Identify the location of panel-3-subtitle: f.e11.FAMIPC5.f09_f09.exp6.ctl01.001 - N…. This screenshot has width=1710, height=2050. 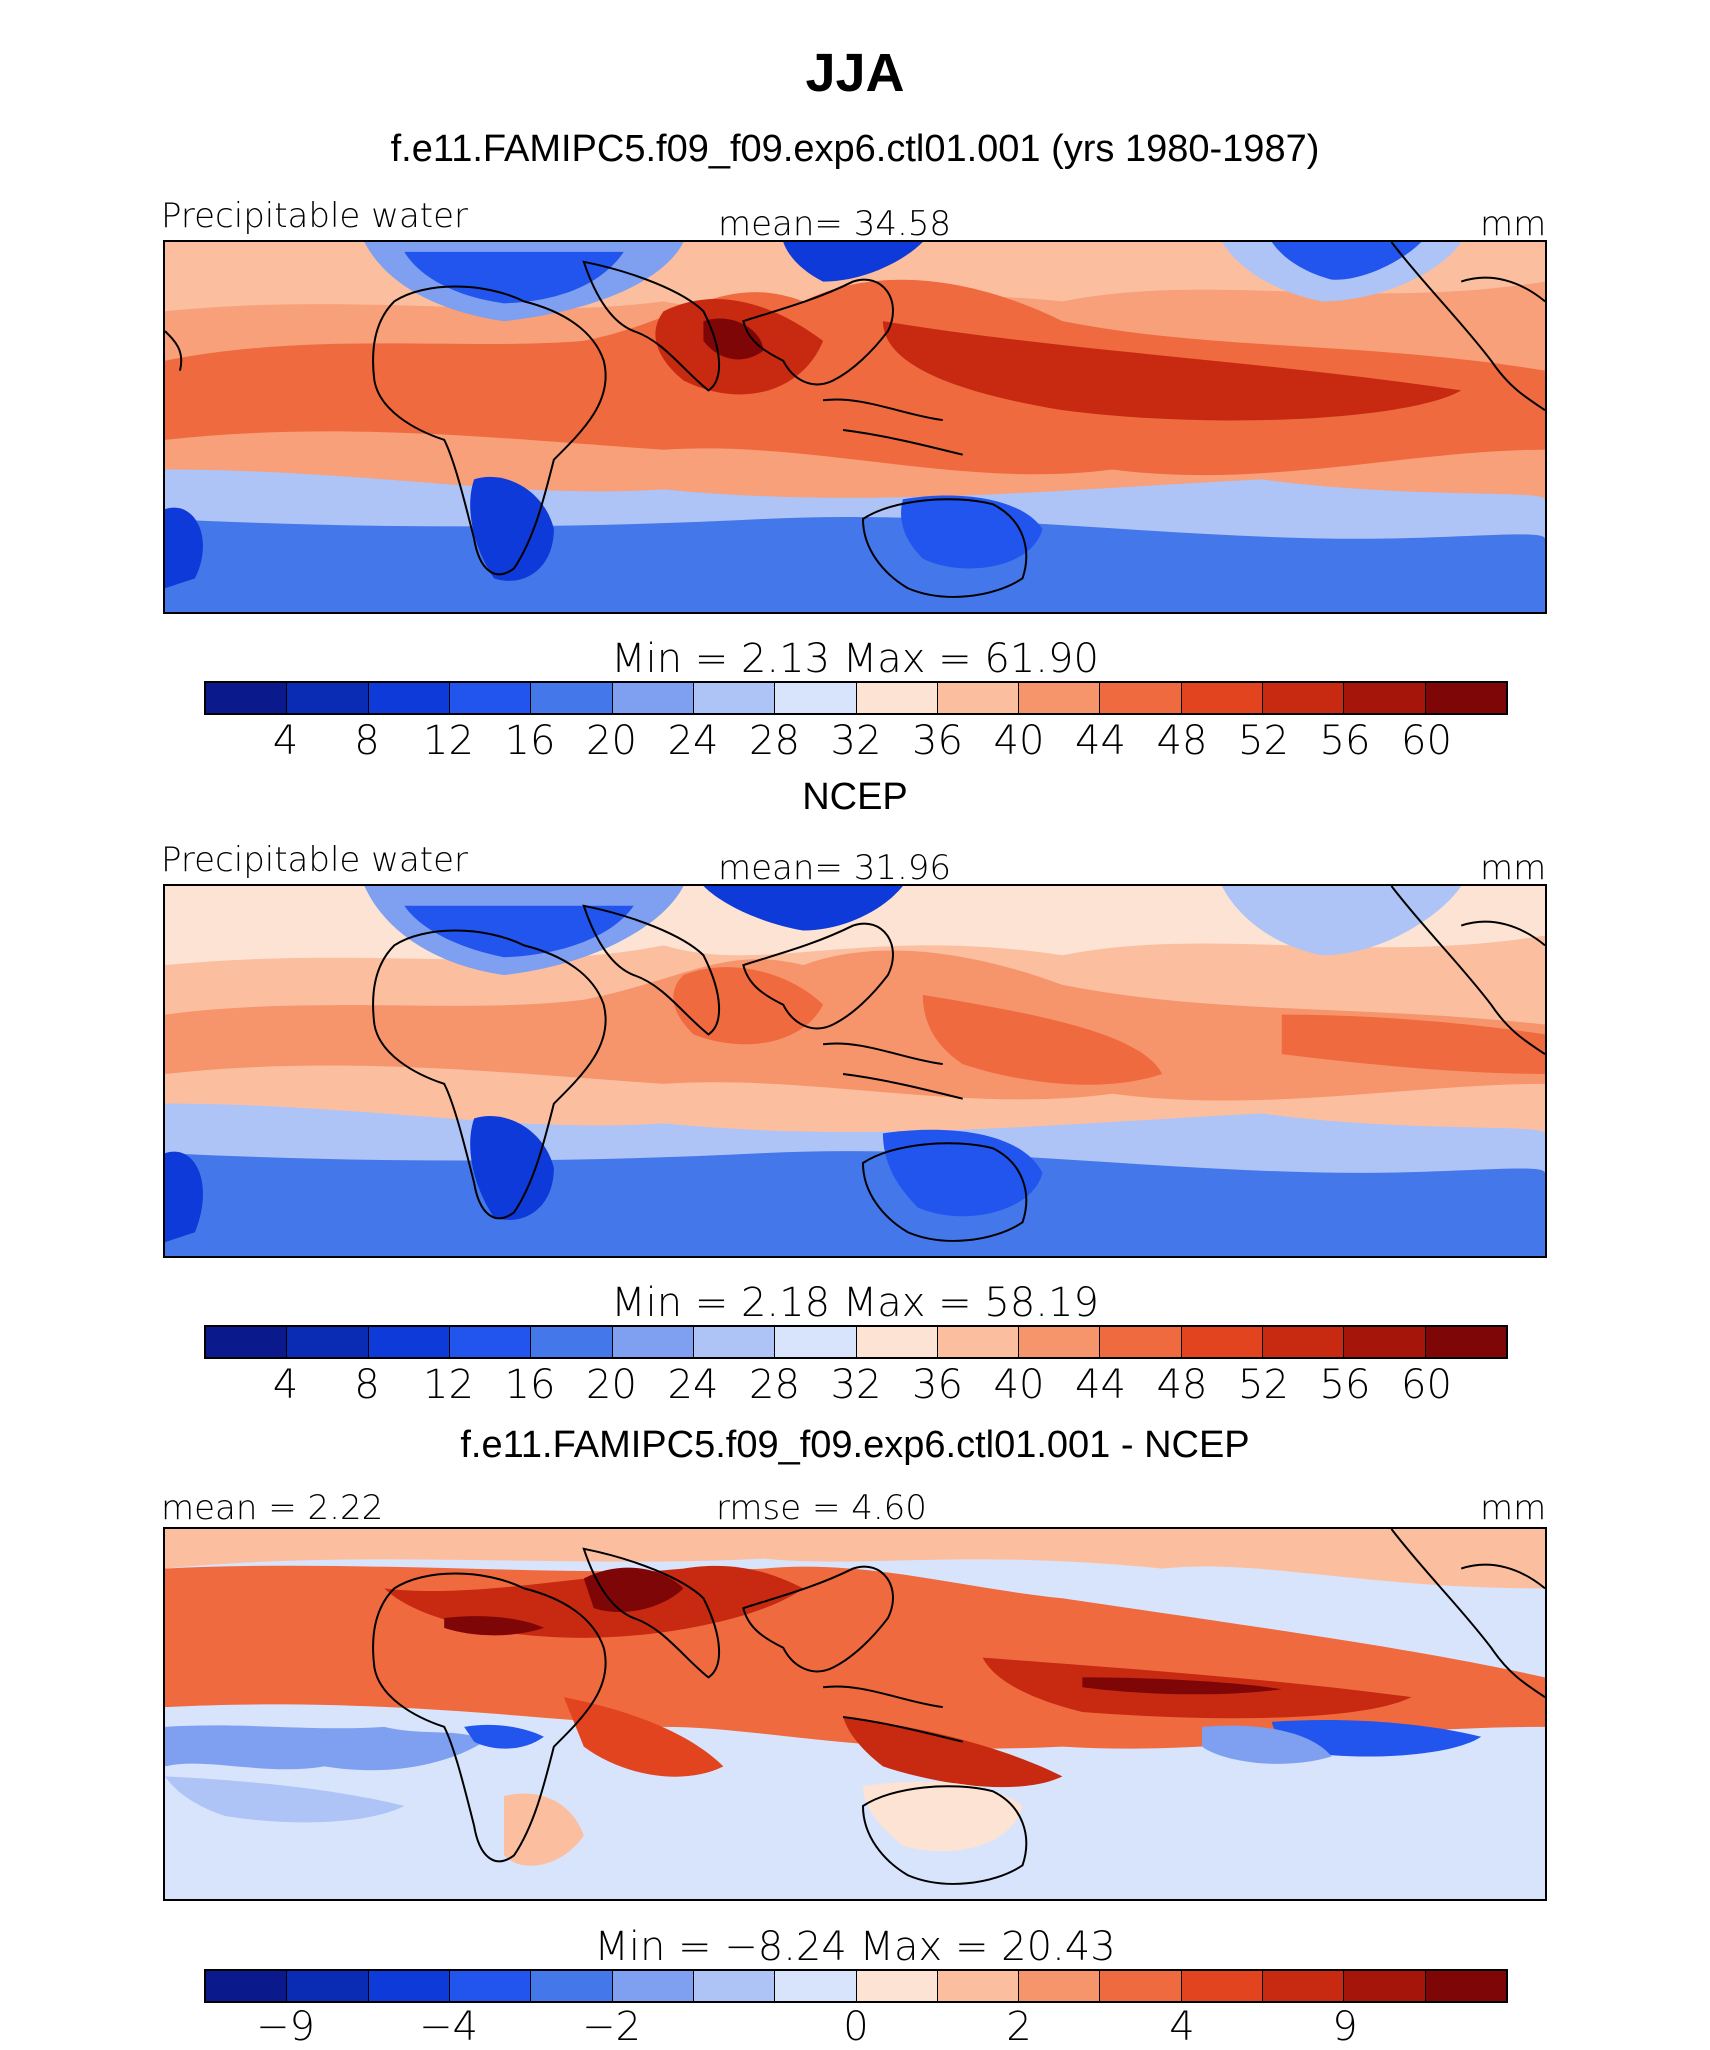
(855, 1445).